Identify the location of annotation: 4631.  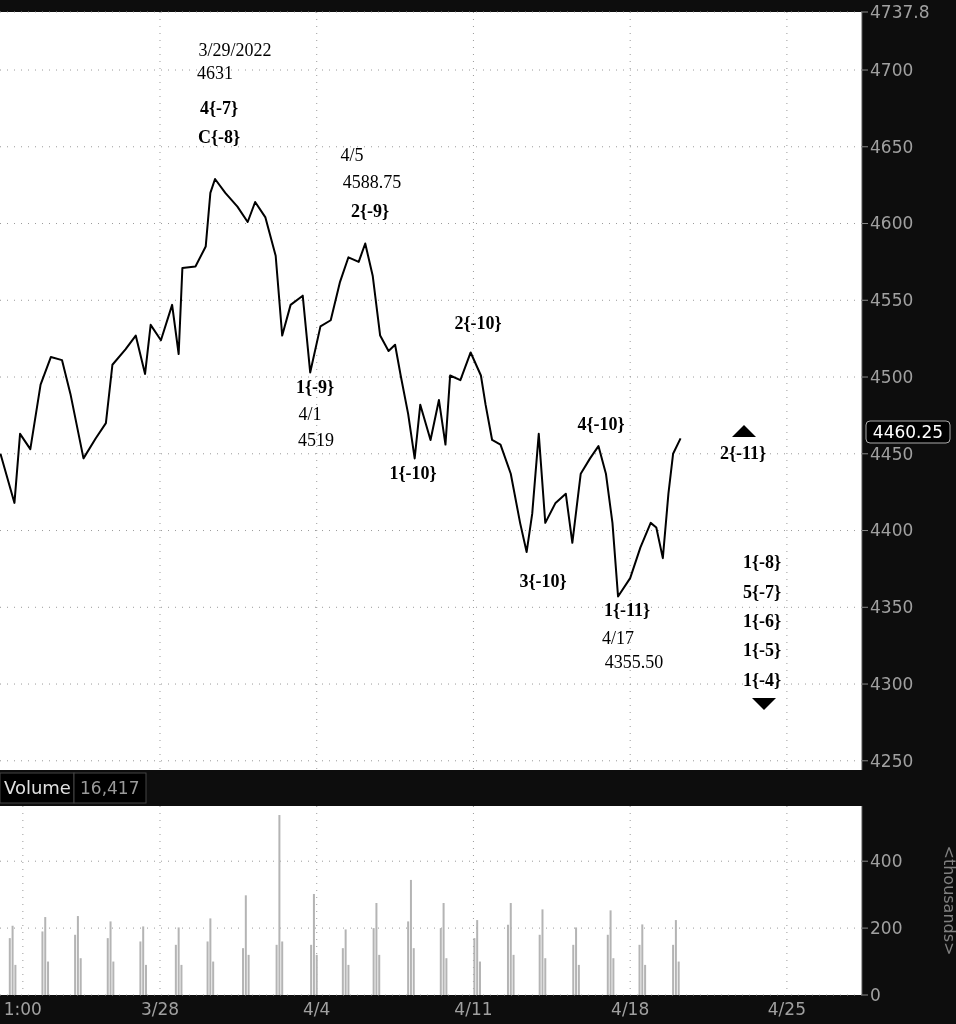
(215, 73).